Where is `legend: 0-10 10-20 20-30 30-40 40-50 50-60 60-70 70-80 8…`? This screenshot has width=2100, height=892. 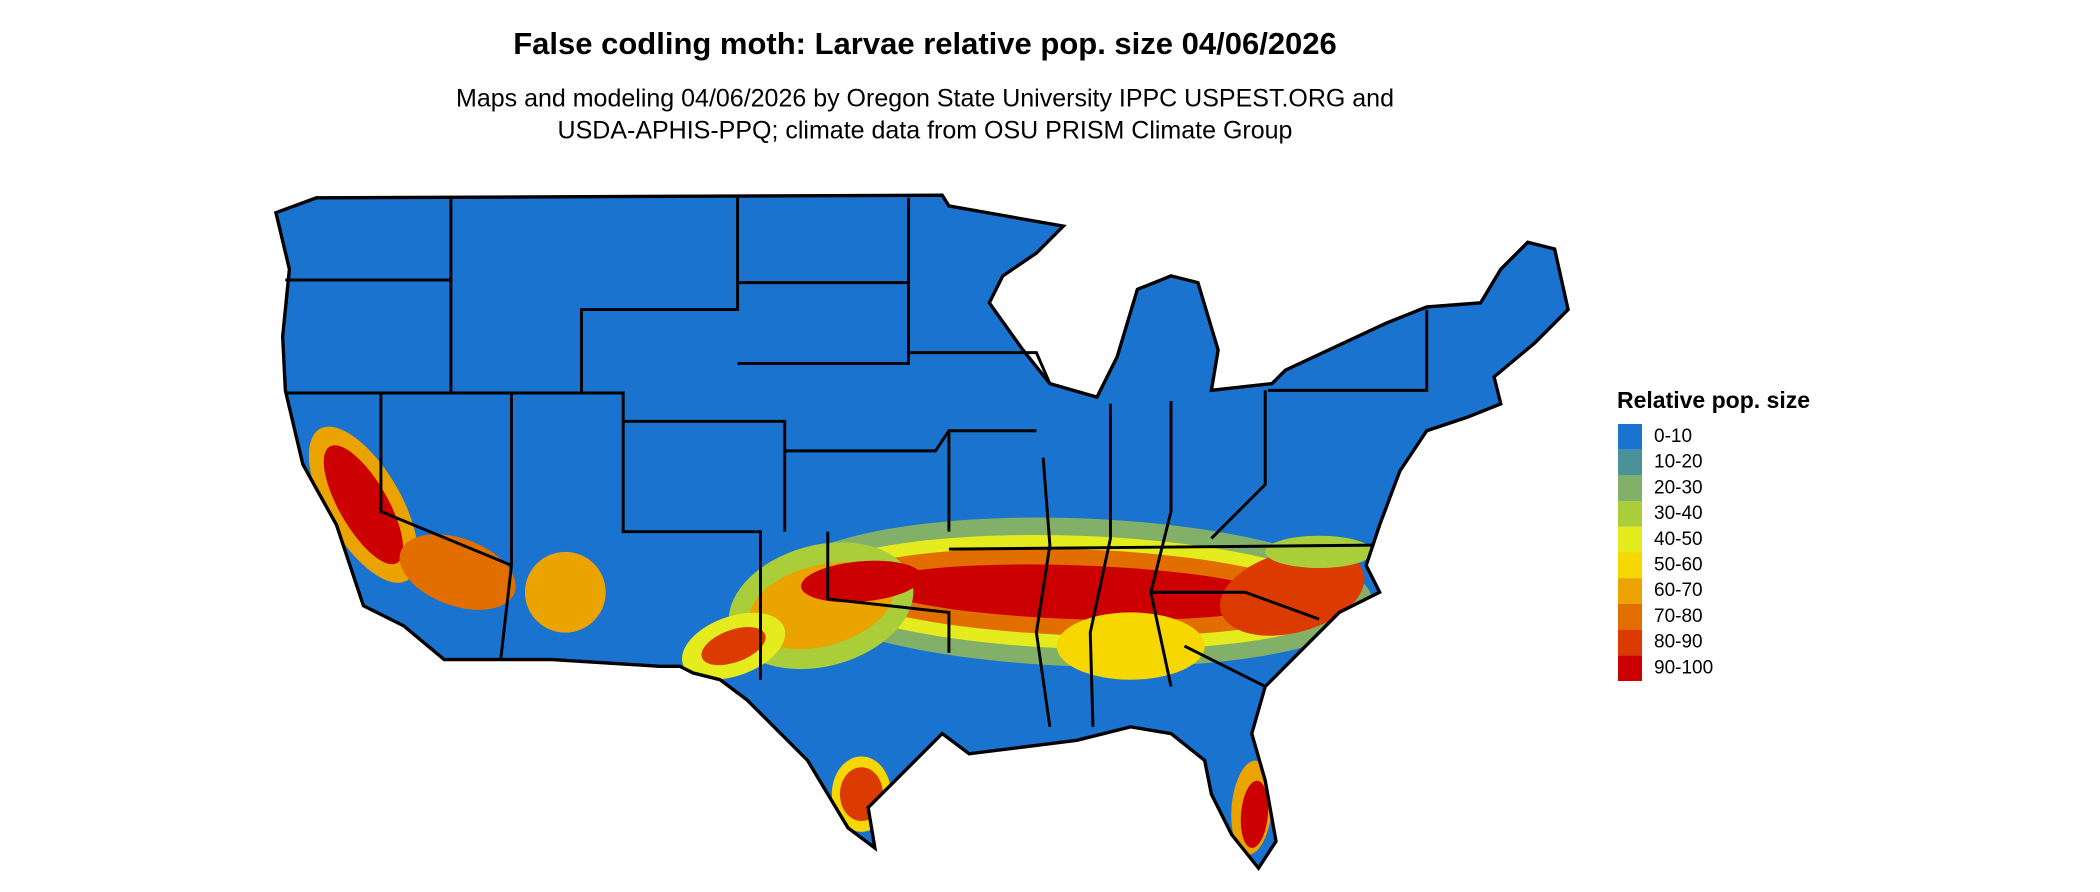
legend: 0-10 10-20 20-30 30-40 40-50 50-60 60-70 70-80 8… is located at coordinates (1665, 552).